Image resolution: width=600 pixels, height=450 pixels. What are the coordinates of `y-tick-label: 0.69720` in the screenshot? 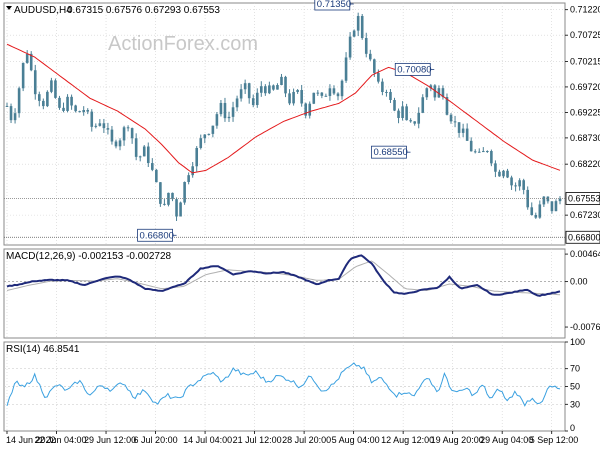 It's located at (585, 87).